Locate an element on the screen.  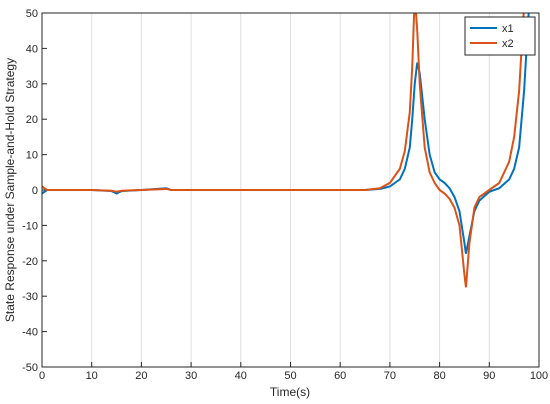
y-tick-label: 0 is located at coordinates (35, 191).